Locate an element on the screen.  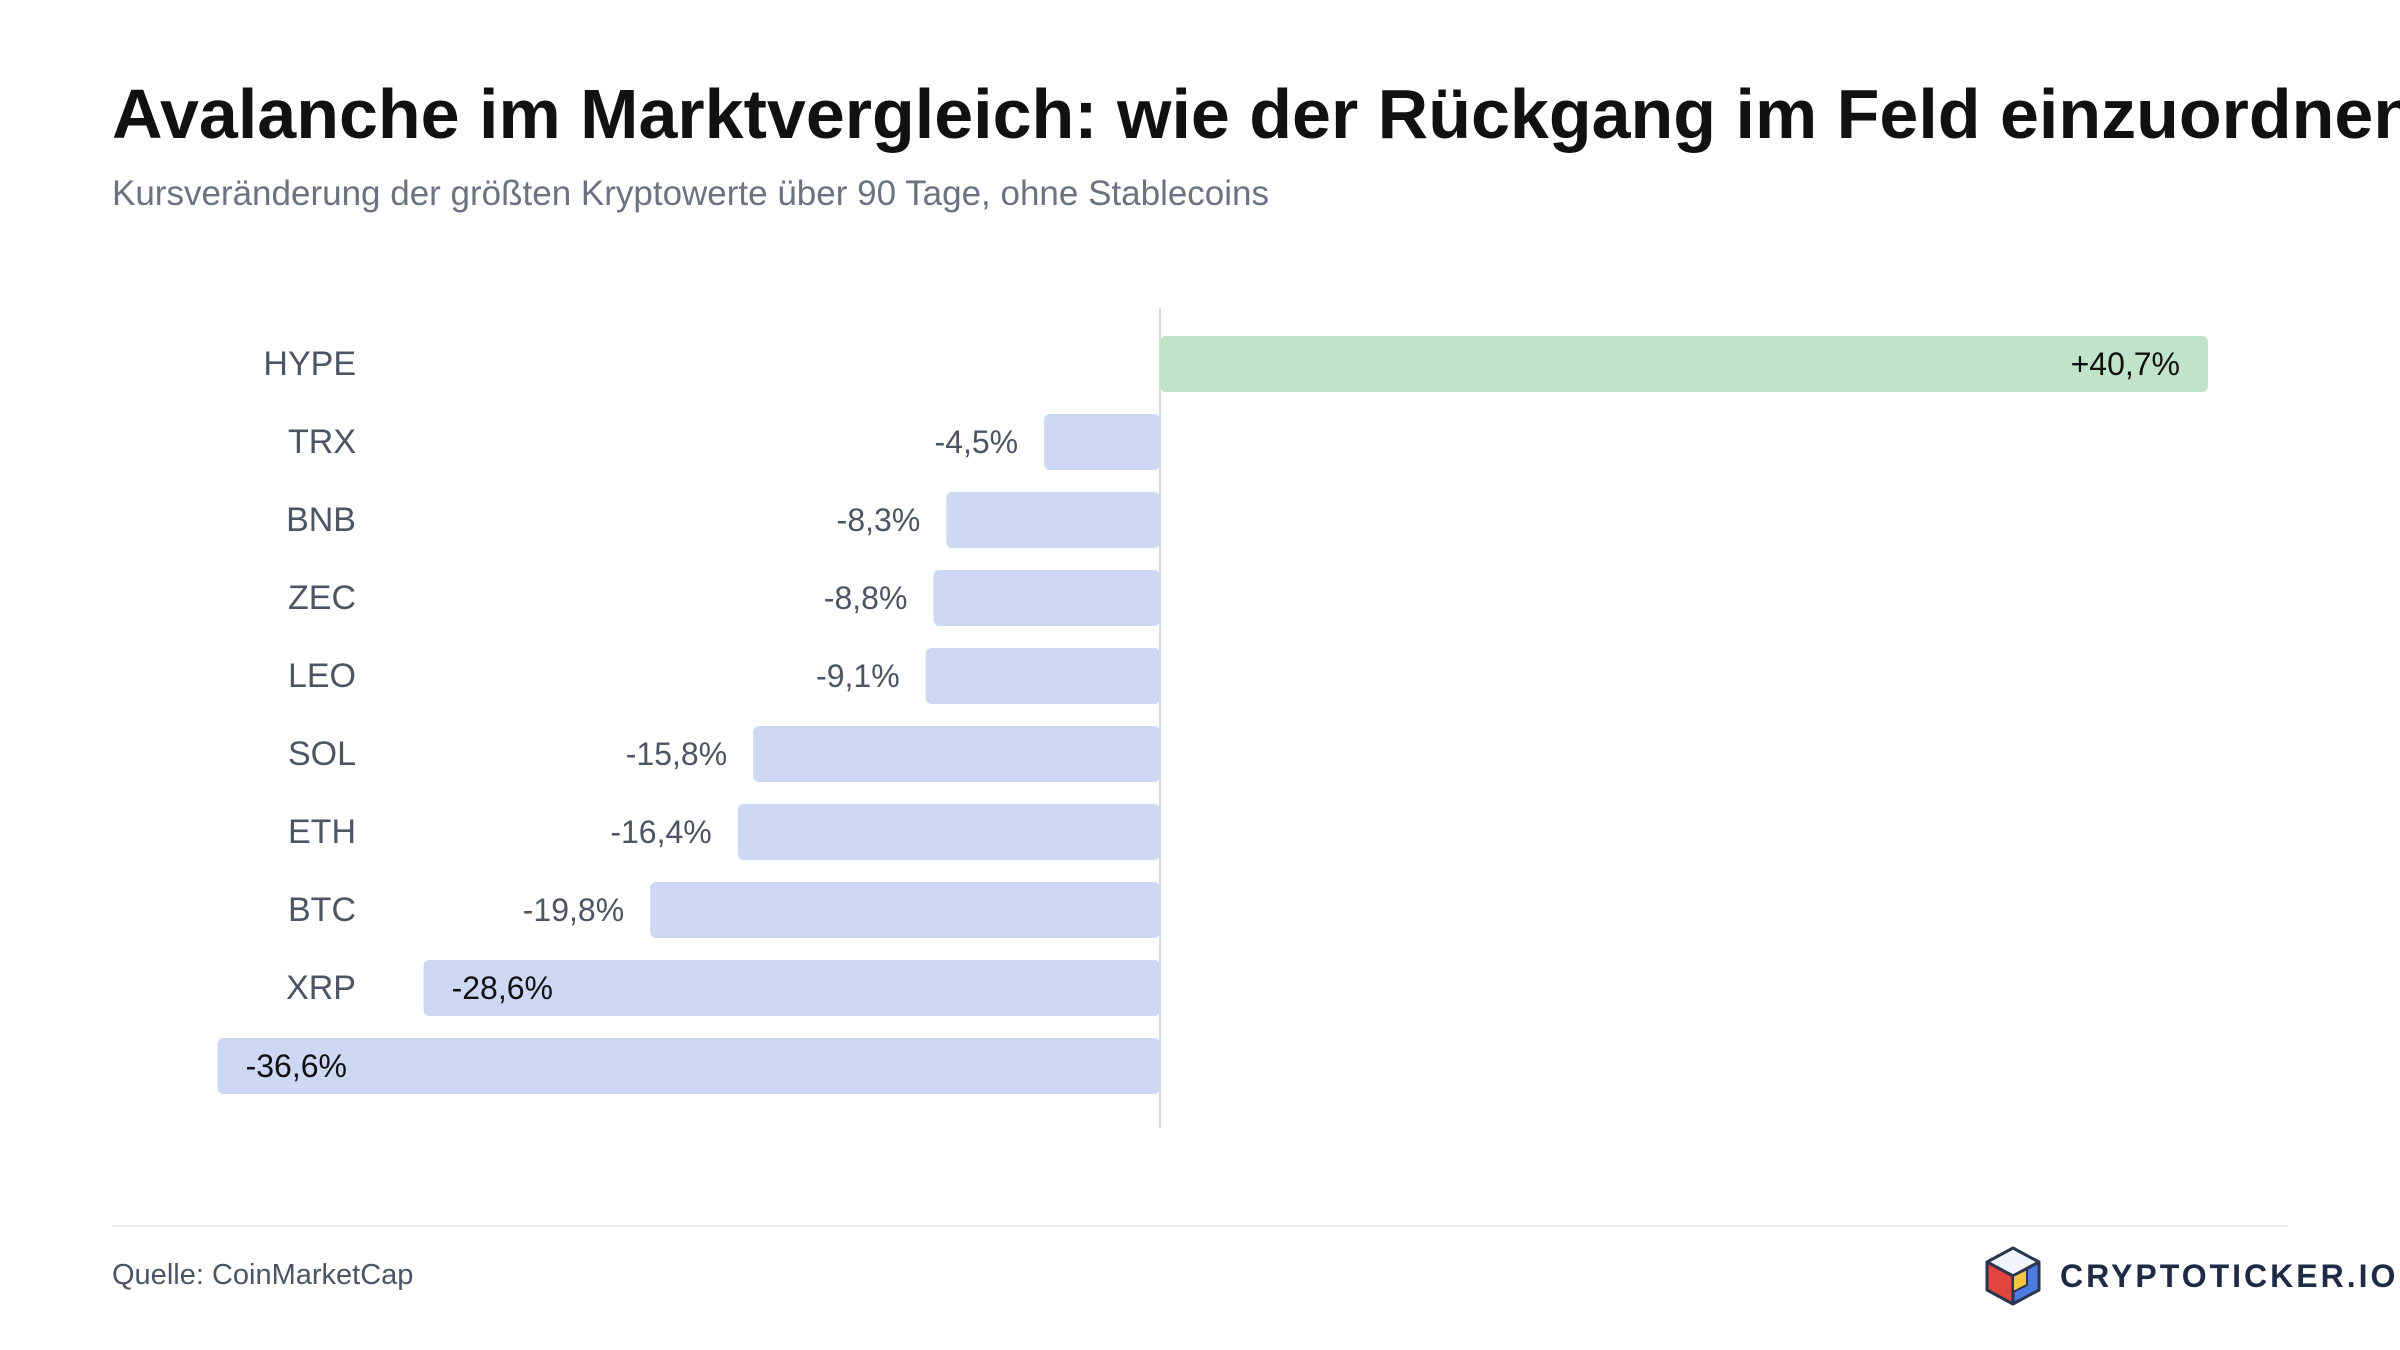
cube-logo-icon is located at coordinates (2013, 1276).